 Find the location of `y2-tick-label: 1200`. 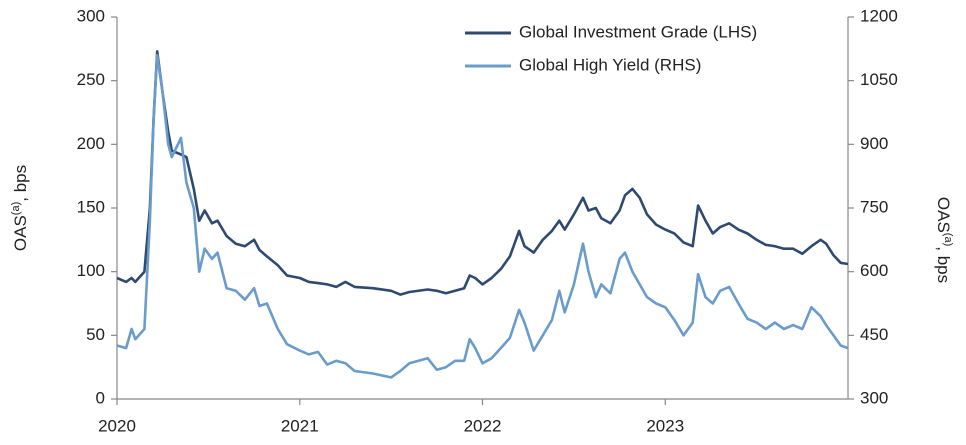

y2-tick-label: 1200 is located at coordinates (879, 15).